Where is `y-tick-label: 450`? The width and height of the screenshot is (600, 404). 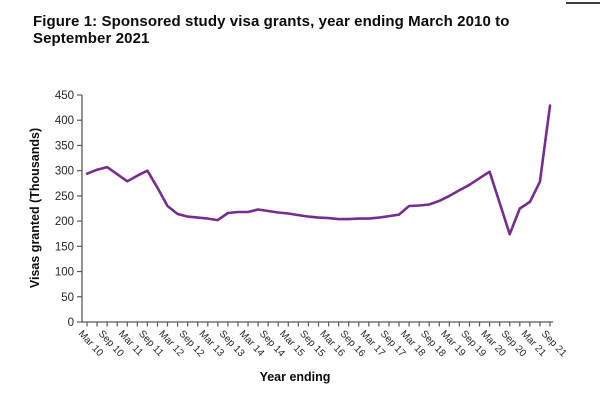 y-tick-label: 450 is located at coordinates (64, 96).